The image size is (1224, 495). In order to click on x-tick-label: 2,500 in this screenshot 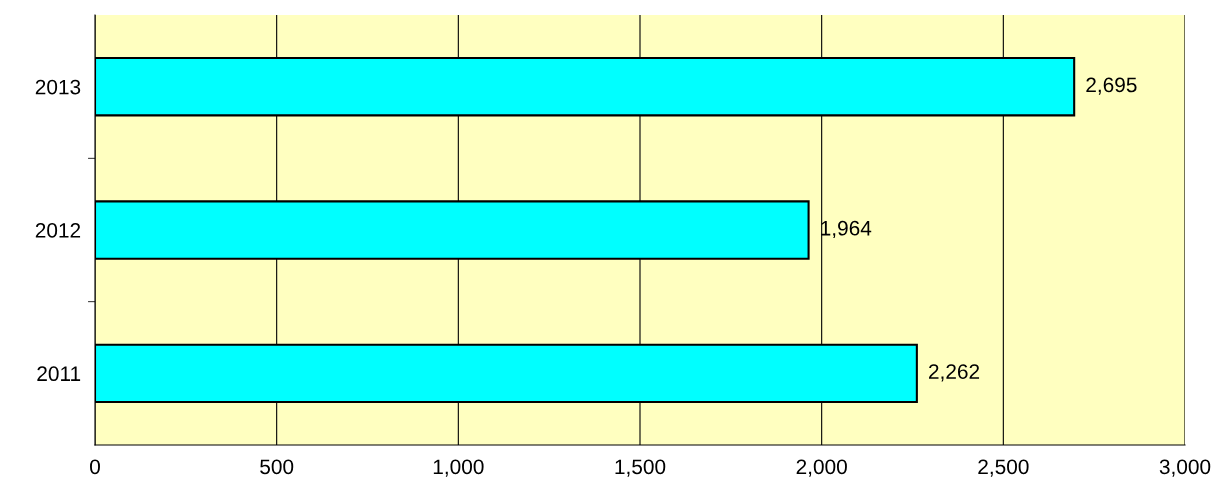, I will do `click(1003, 468)`.